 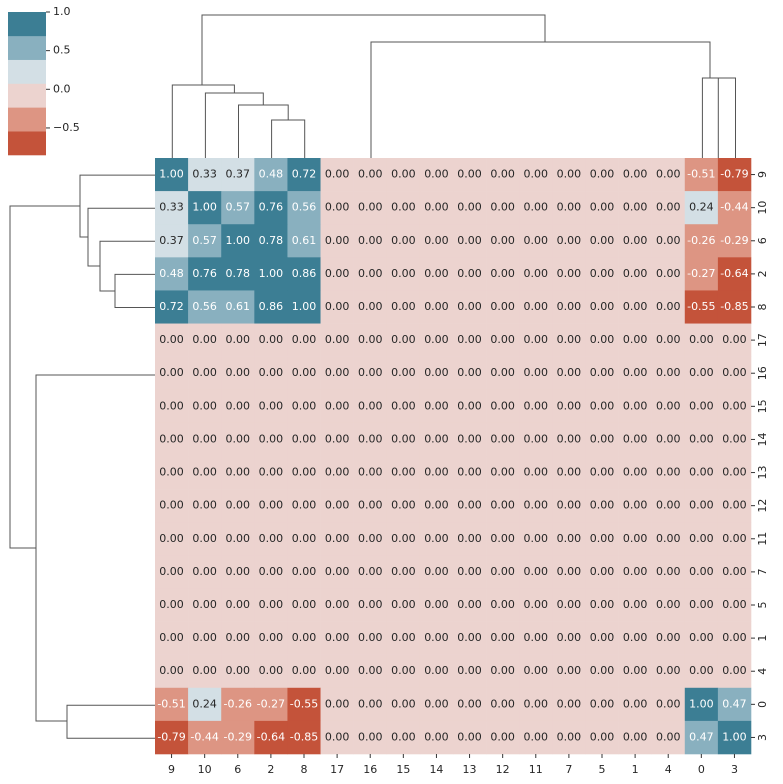 What do you see at coordinates (734, 240) in the screenshot?
I see `cell-label: -0.29` at bounding box center [734, 240].